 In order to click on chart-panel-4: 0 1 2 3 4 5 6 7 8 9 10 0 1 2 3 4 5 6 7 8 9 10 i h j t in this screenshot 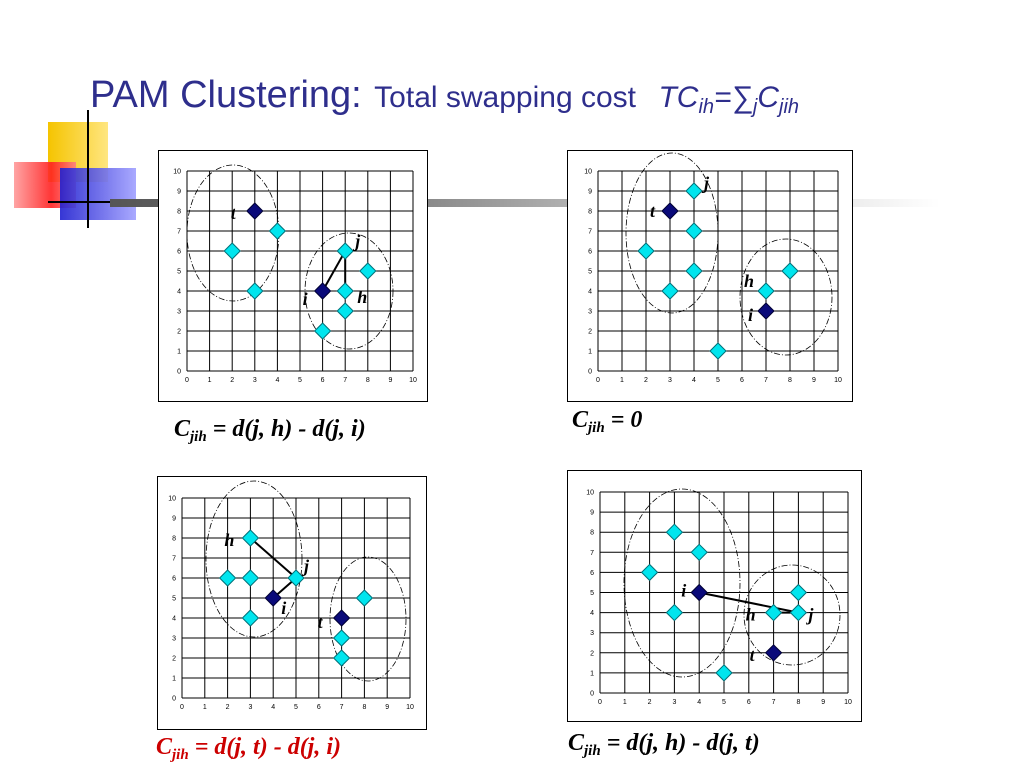, I will do `click(714, 596)`.